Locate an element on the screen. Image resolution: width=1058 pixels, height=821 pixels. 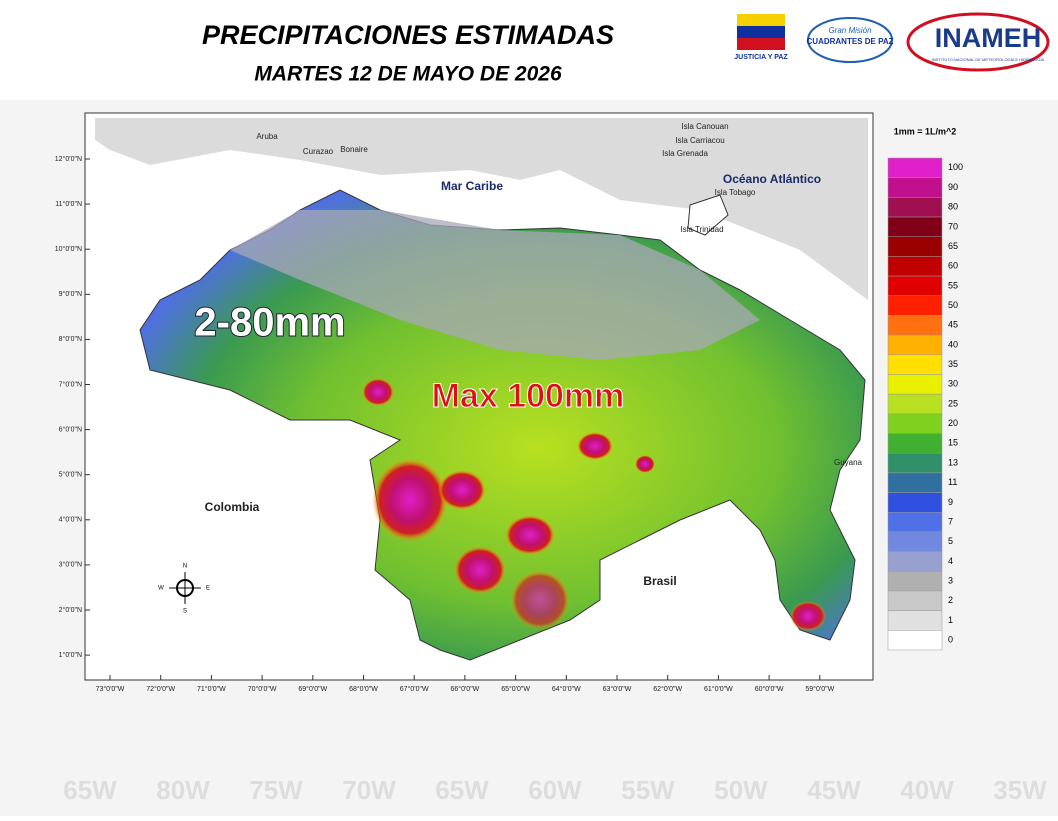
background-tick: 35W is located at coordinates (1020, 790).